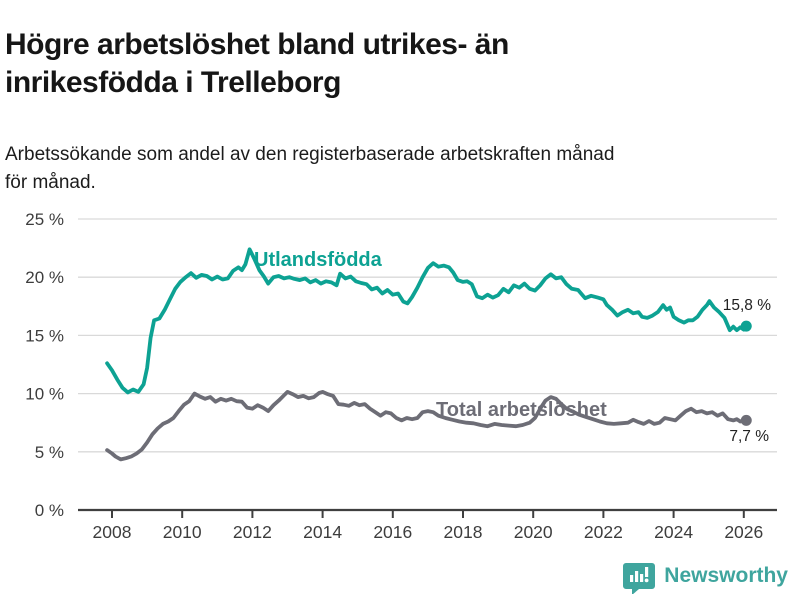 The height and width of the screenshot is (600, 800). Describe the element at coordinates (392, 532) in the screenshot. I see `x-tick-label: 2016` at that location.